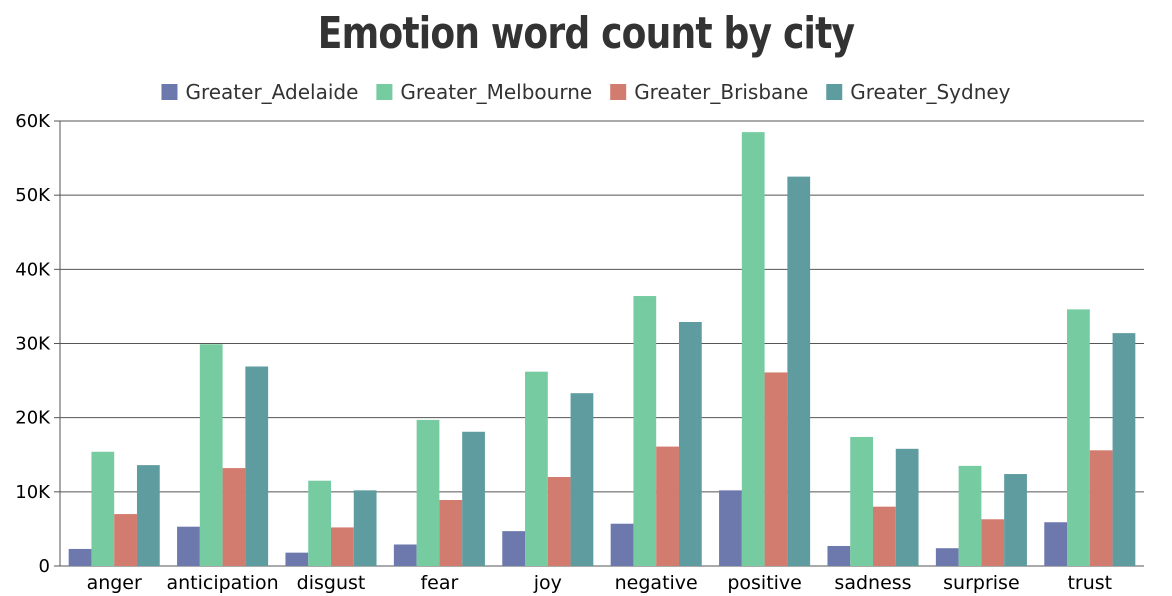  I want to click on x-tick-label: anger, so click(114, 583).